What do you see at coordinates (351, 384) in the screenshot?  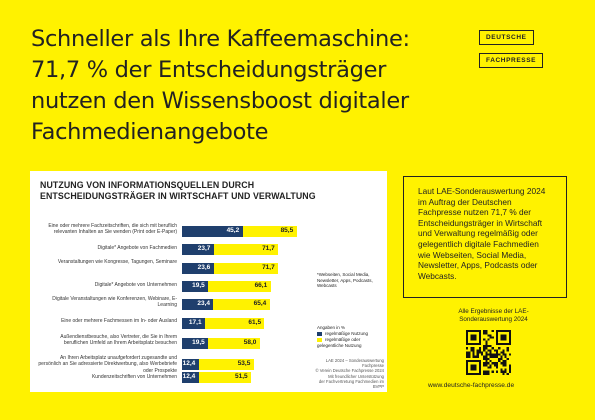 I see `source-line: der Fachvertretung Fachmedien im BVPP` at bounding box center [351, 384].